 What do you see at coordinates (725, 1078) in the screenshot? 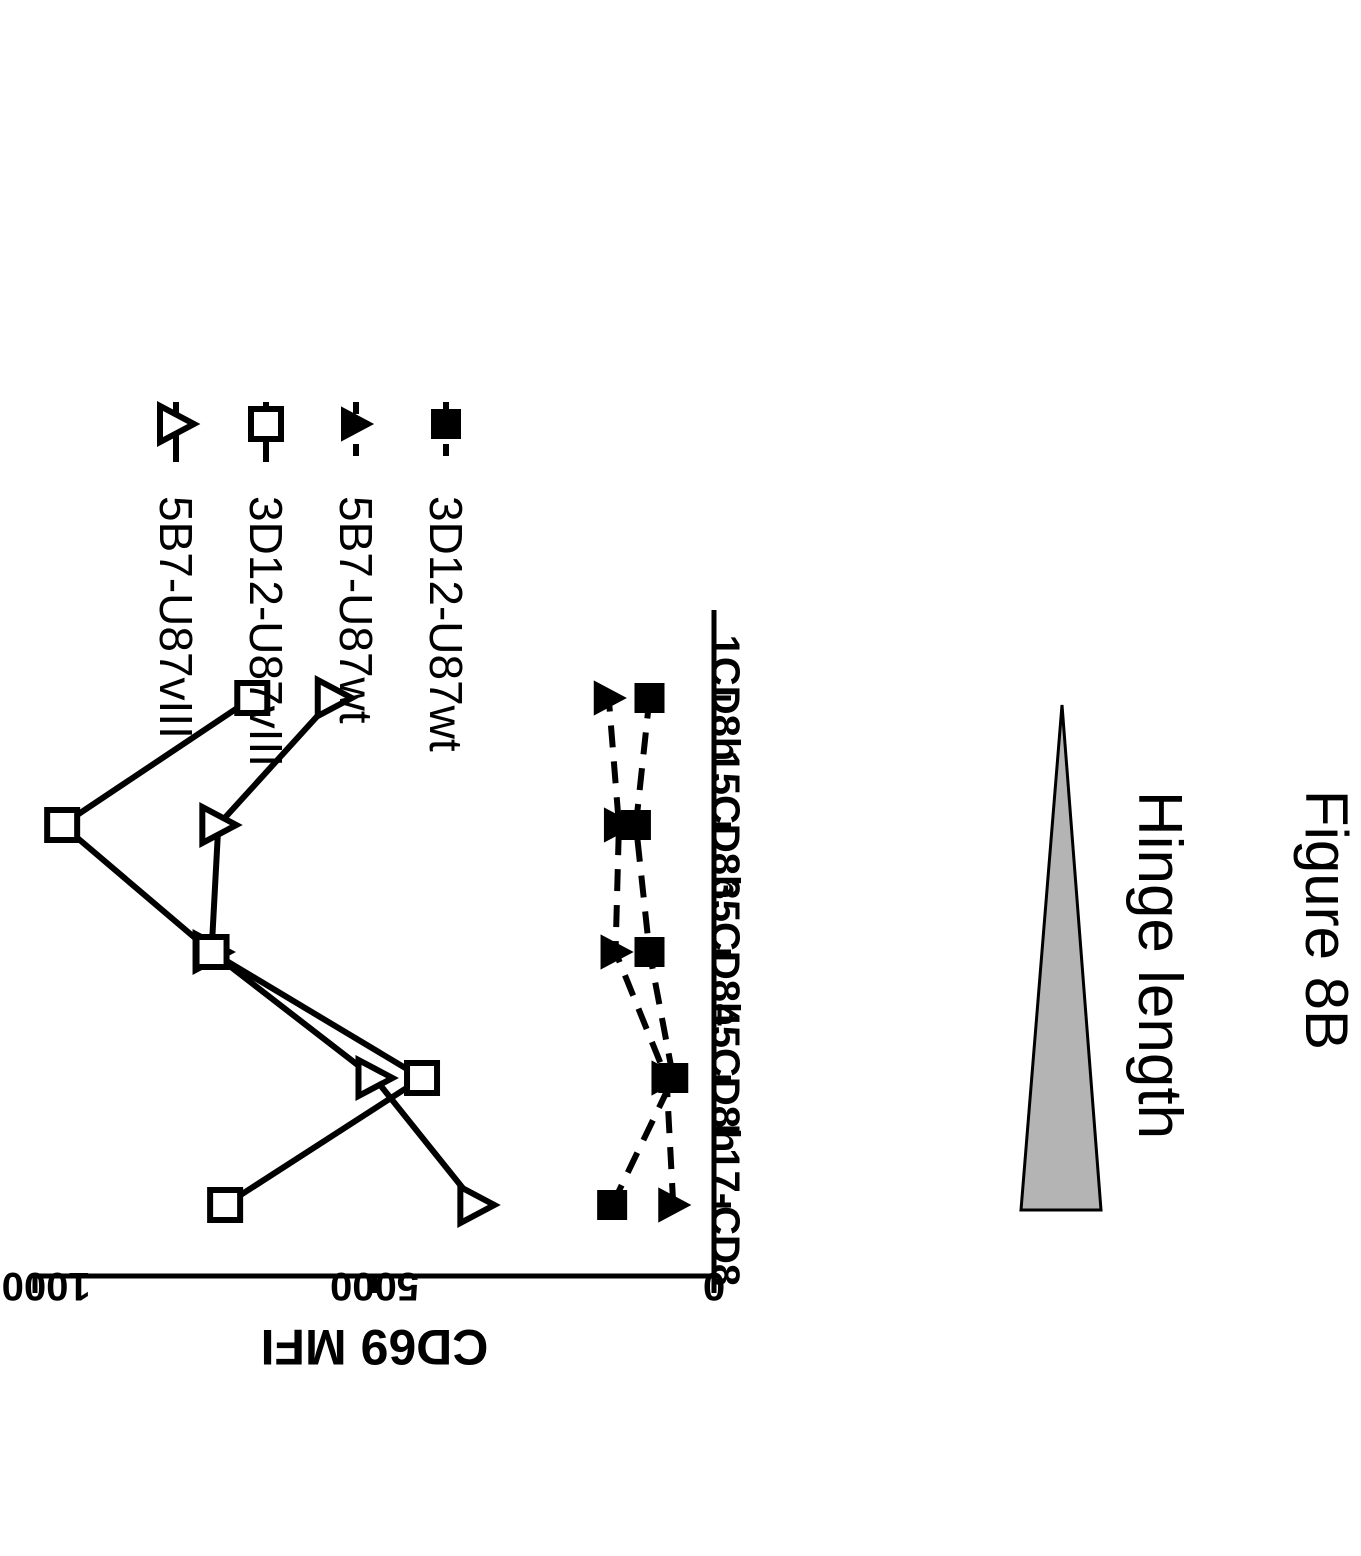
I see `x-tick-label-45cd8h: 45CD8h` at bounding box center [725, 1078].